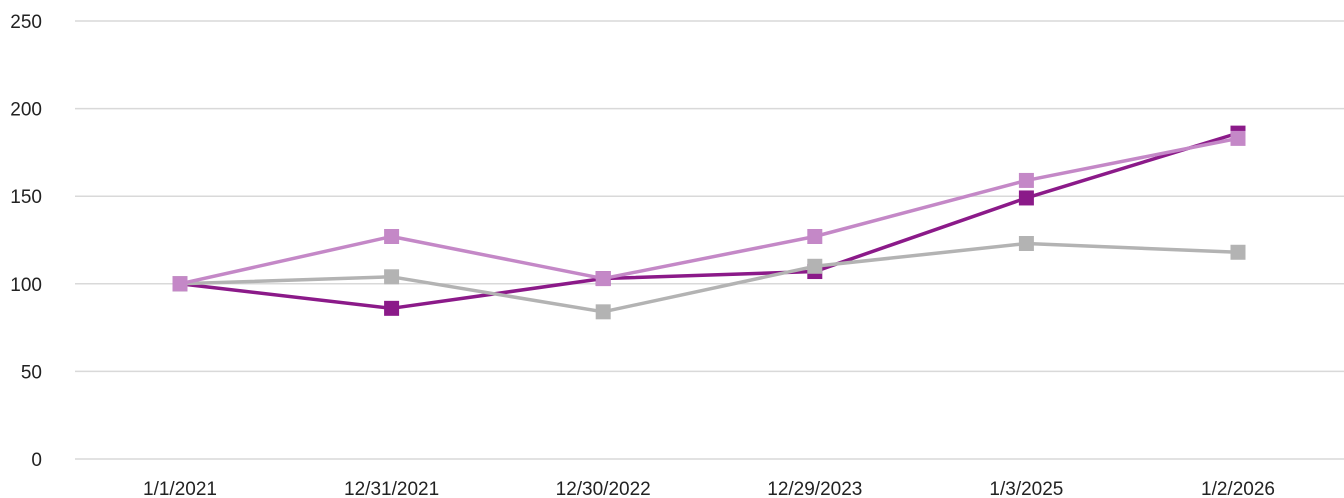 The image size is (1344, 498). I want to click on y-tick-label: 150, so click(26, 197).